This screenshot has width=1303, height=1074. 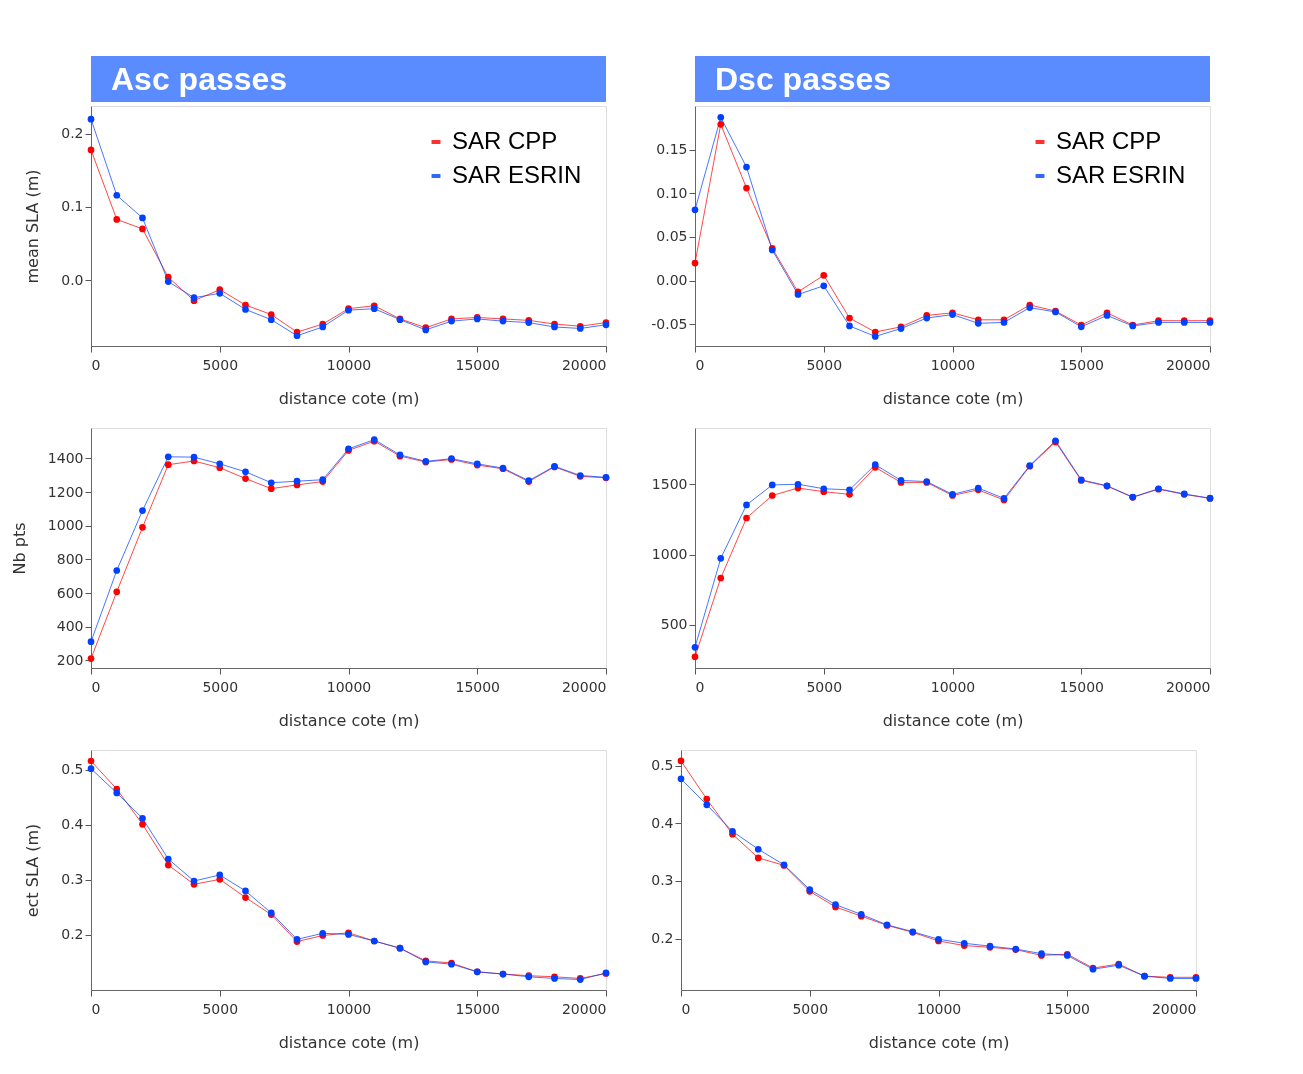 I want to click on y-tick-label: 600, so click(x=70, y=592).